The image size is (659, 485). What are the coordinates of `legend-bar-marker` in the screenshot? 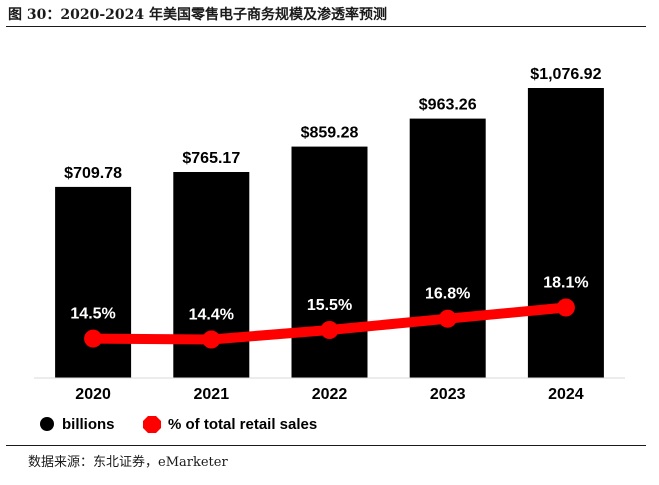 It's located at (47, 424).